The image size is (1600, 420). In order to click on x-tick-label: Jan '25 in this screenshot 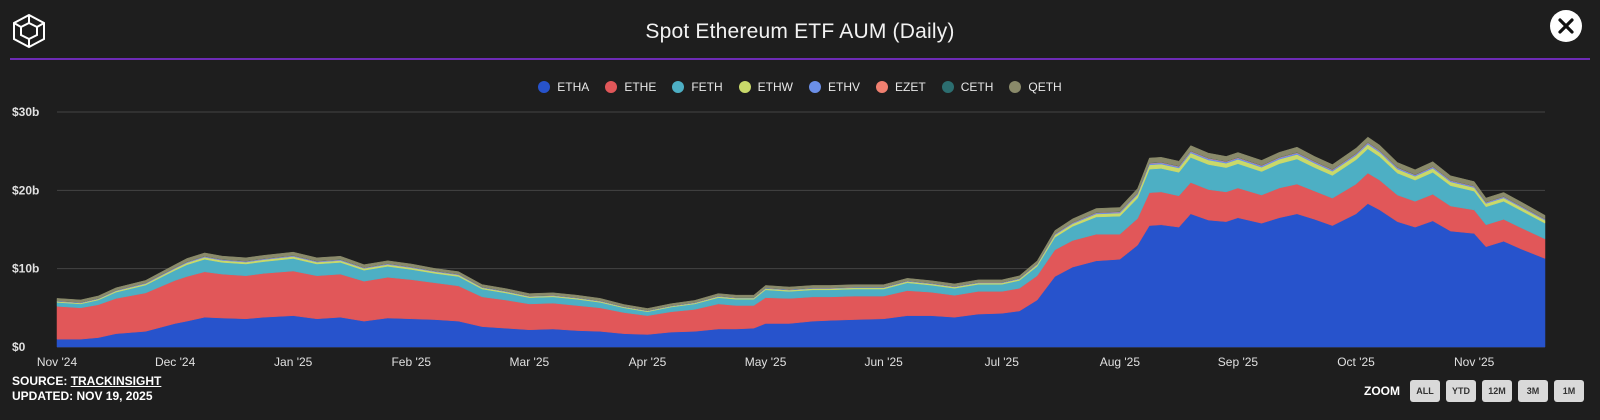, I will do `click(293, 362)`.